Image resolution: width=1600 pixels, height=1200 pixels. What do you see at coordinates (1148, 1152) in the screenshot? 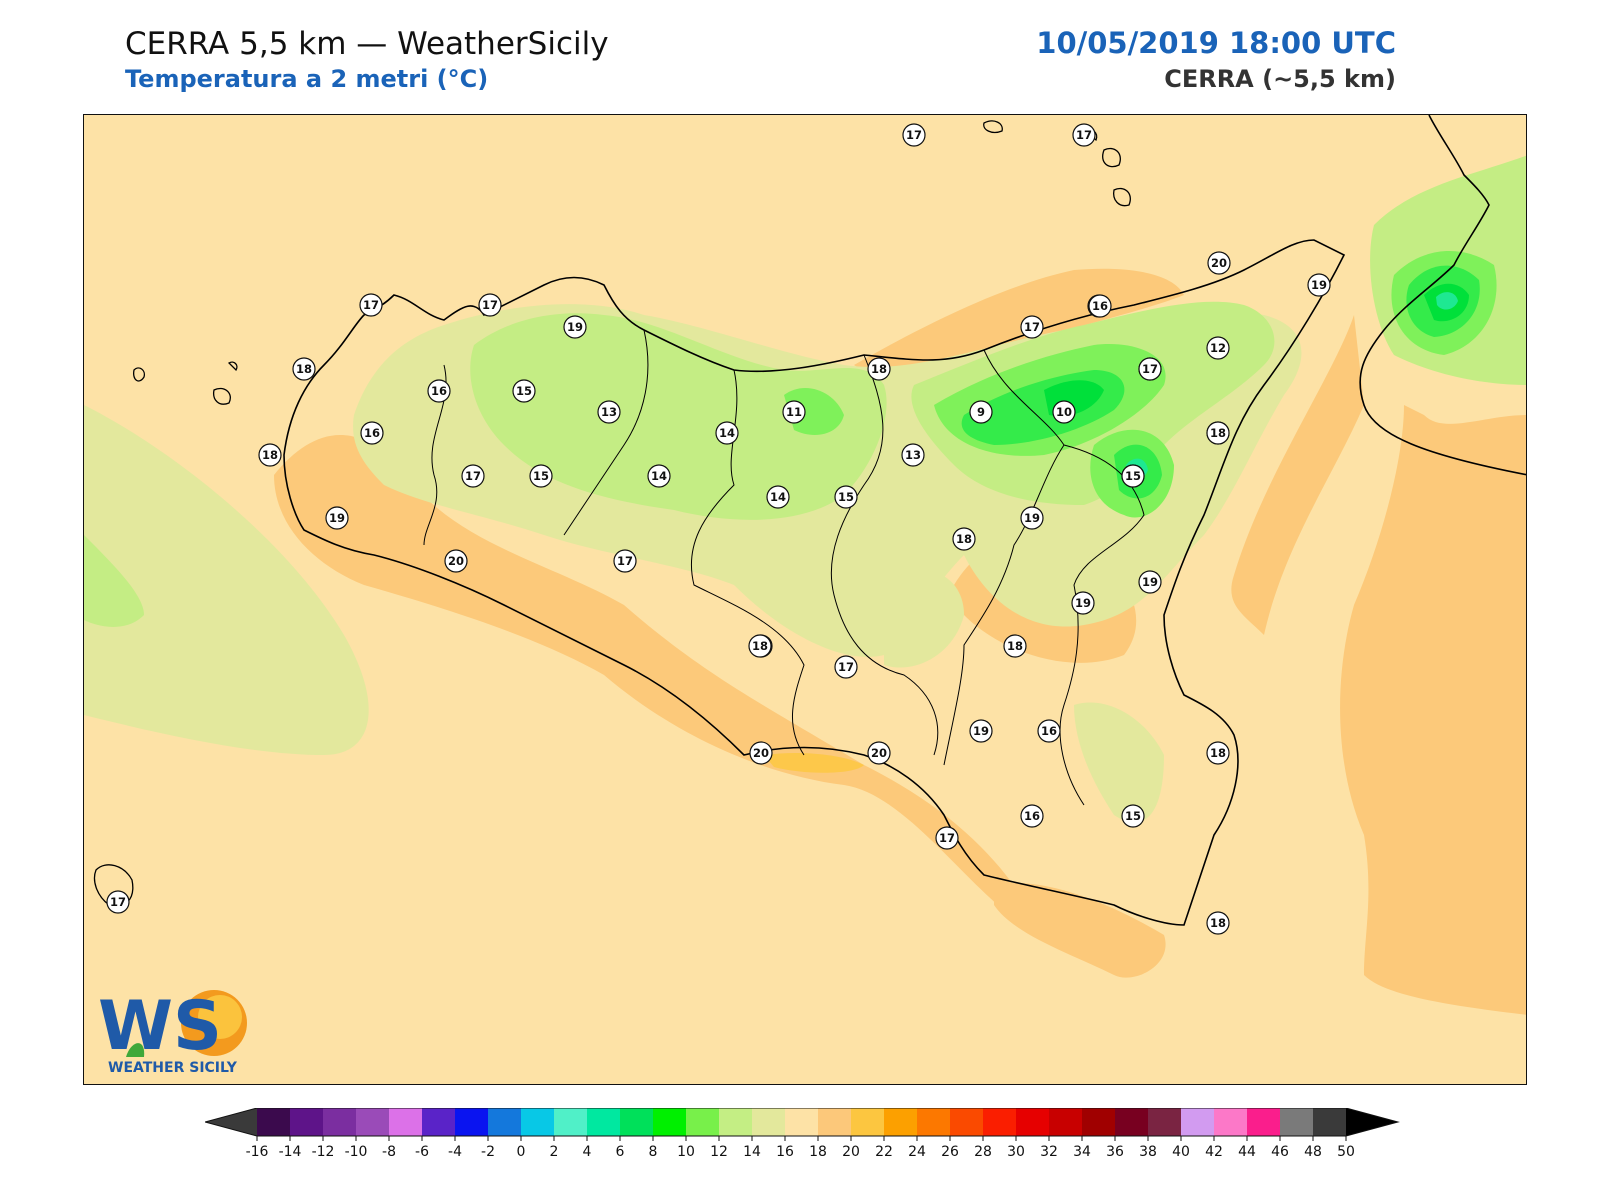
I see `colorbar-tick-label: 38` at bounding box center [1148, 1152].